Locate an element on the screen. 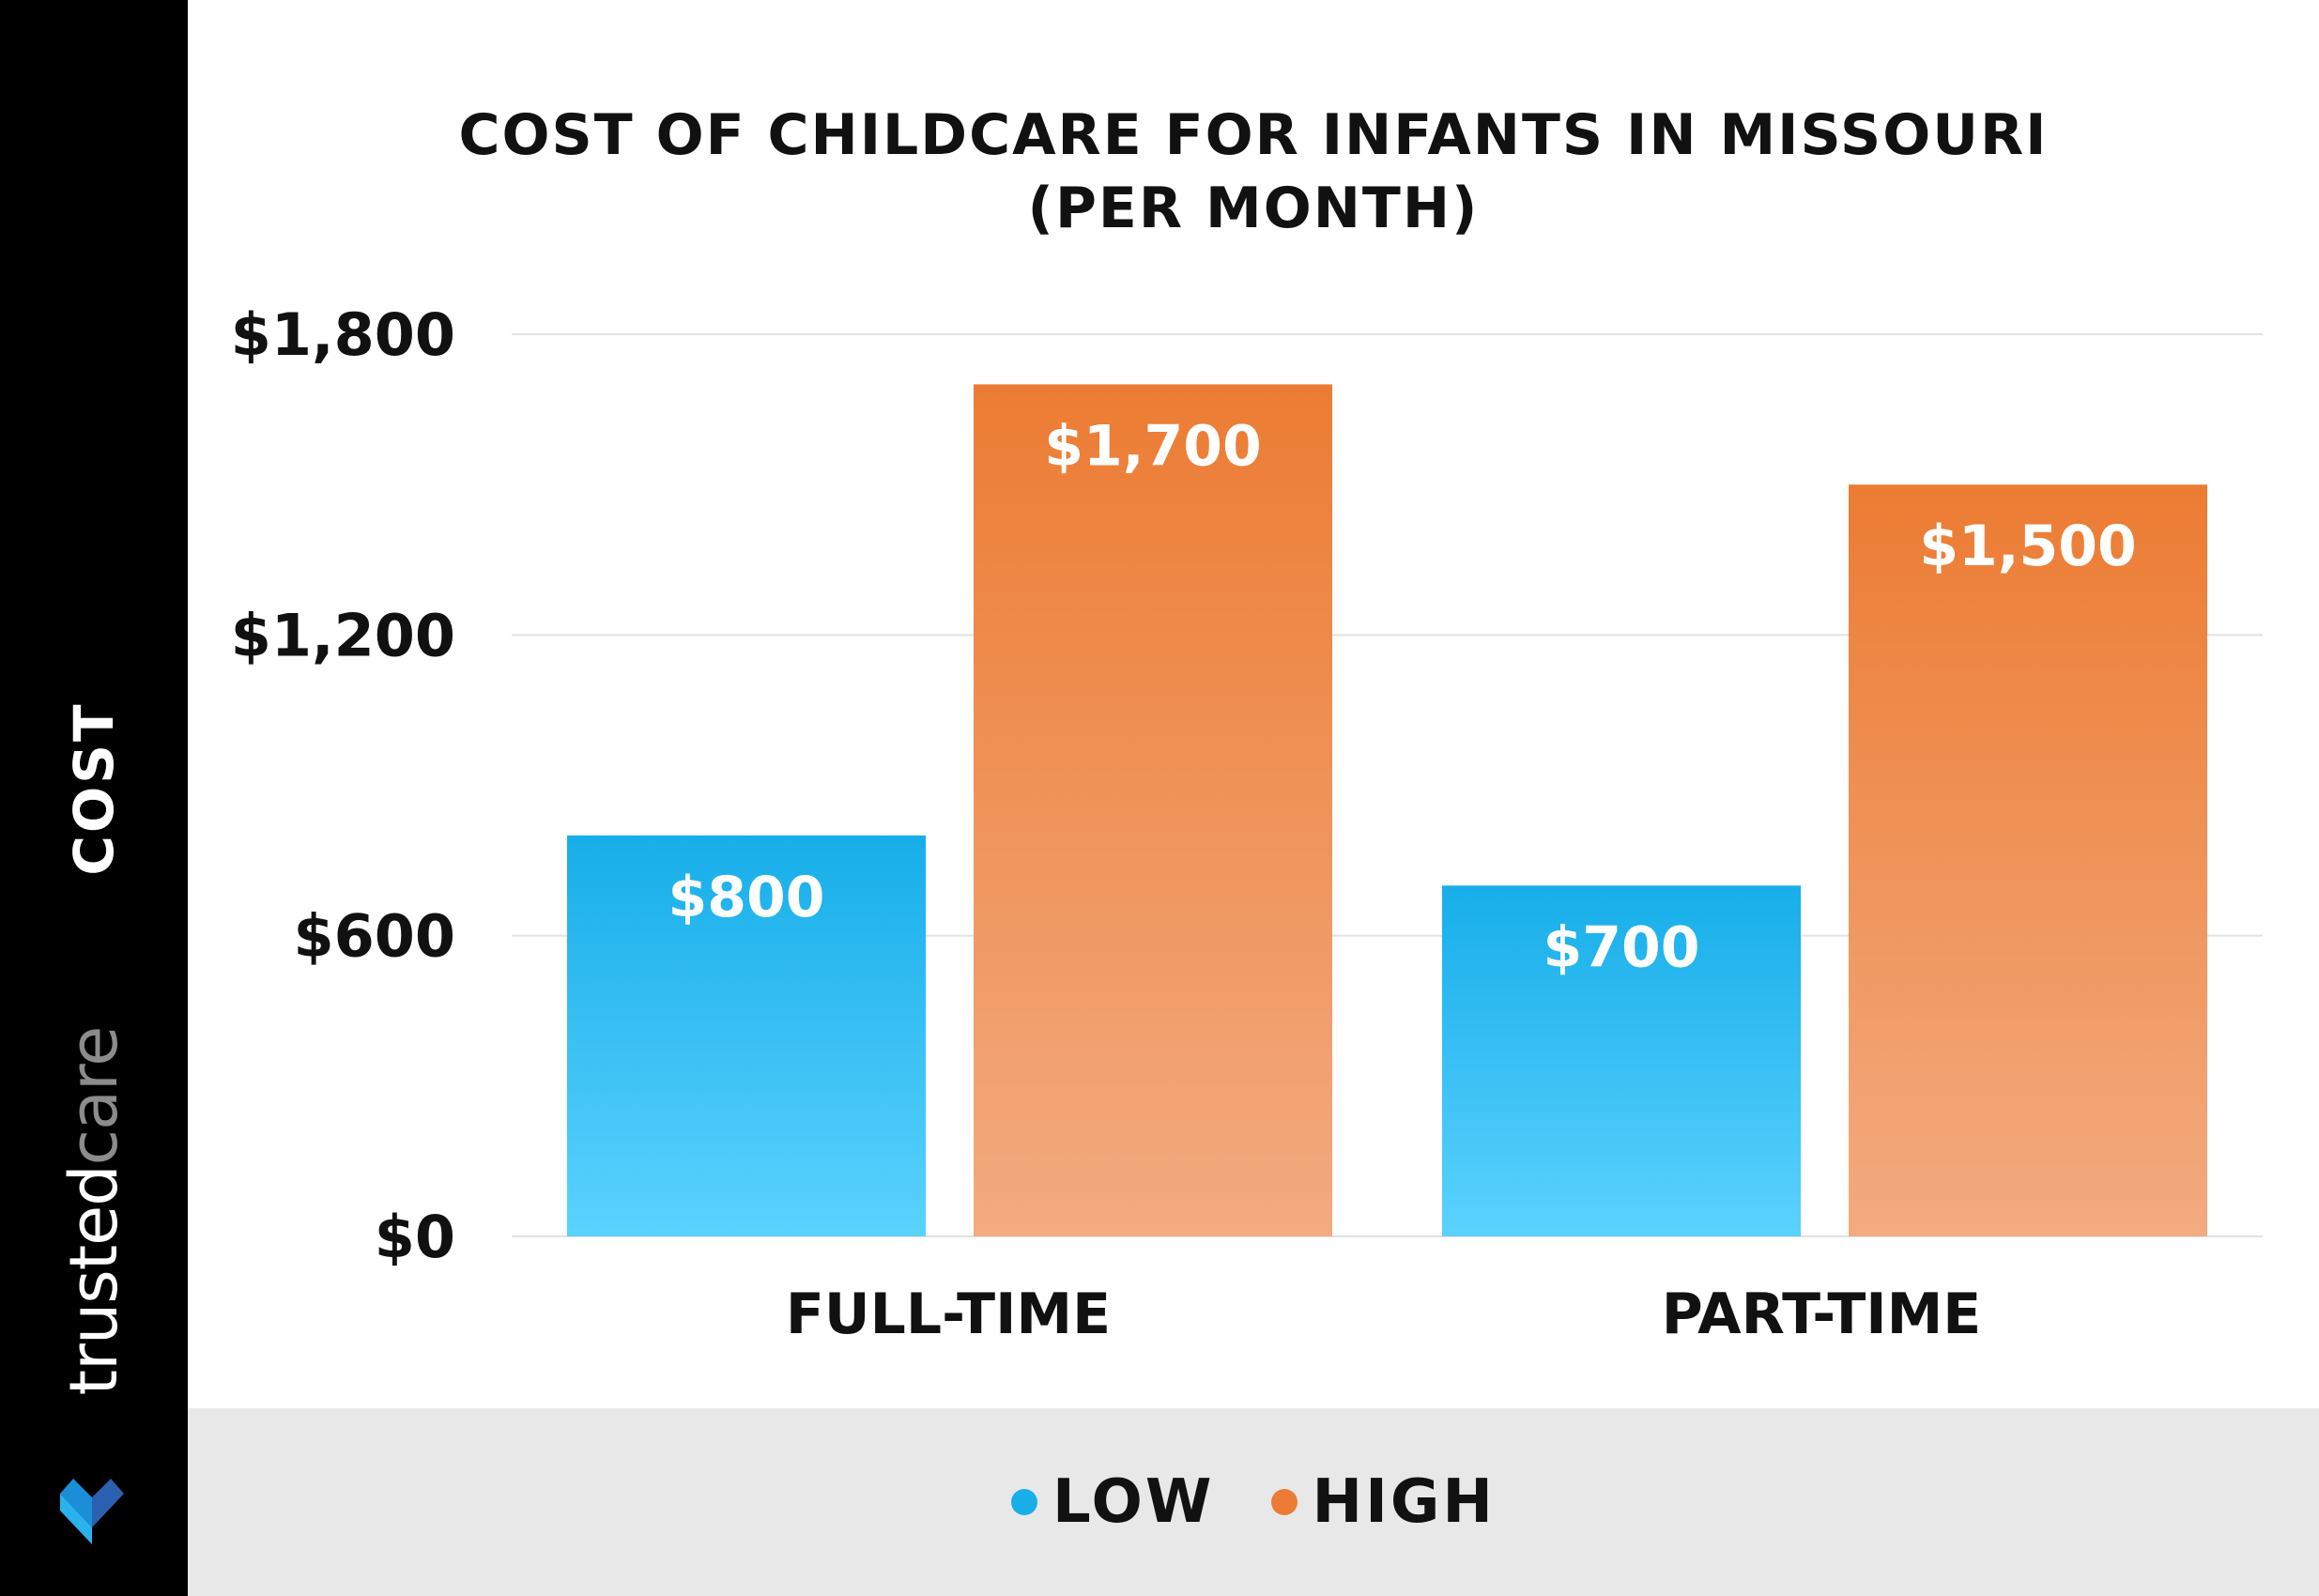  left-sidebar is located at coordinates (94, 798).